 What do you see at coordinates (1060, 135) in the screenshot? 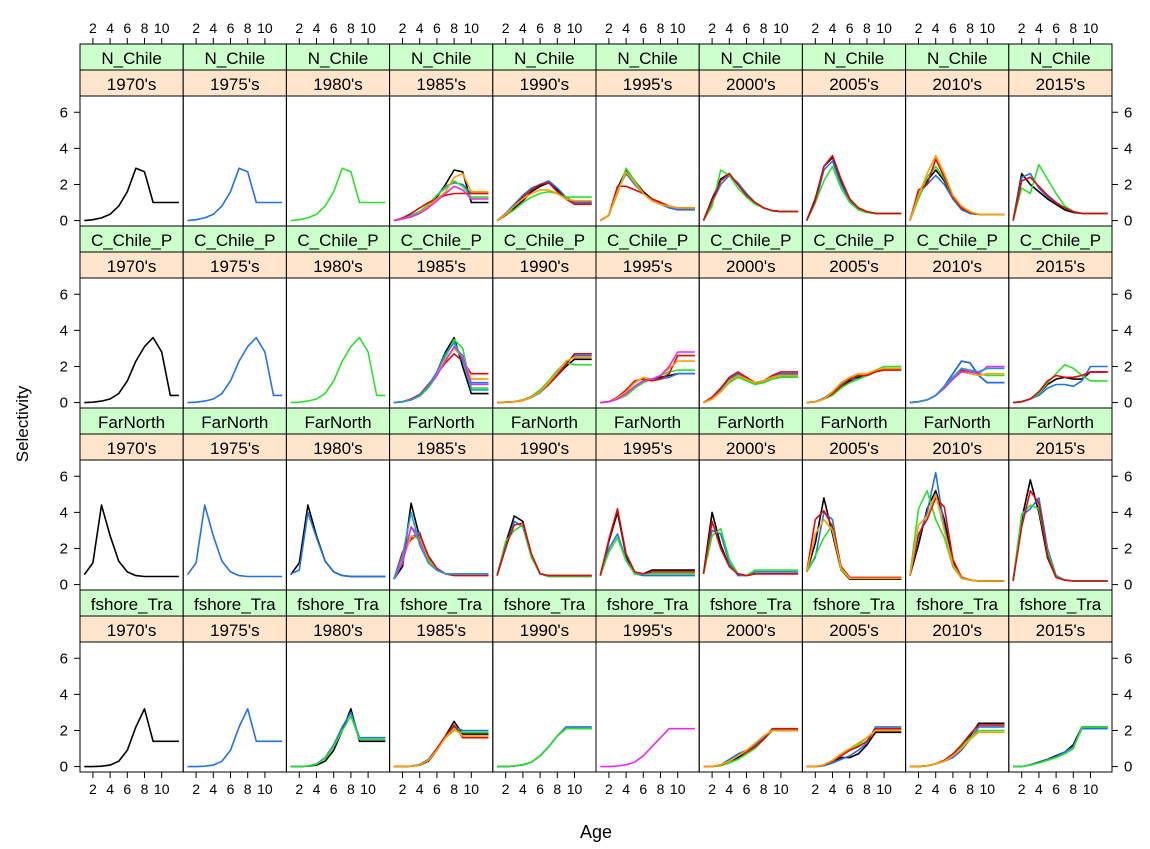
I see `panel-0-9: N_Chile 2015's` at bounding box center [1060, 135].